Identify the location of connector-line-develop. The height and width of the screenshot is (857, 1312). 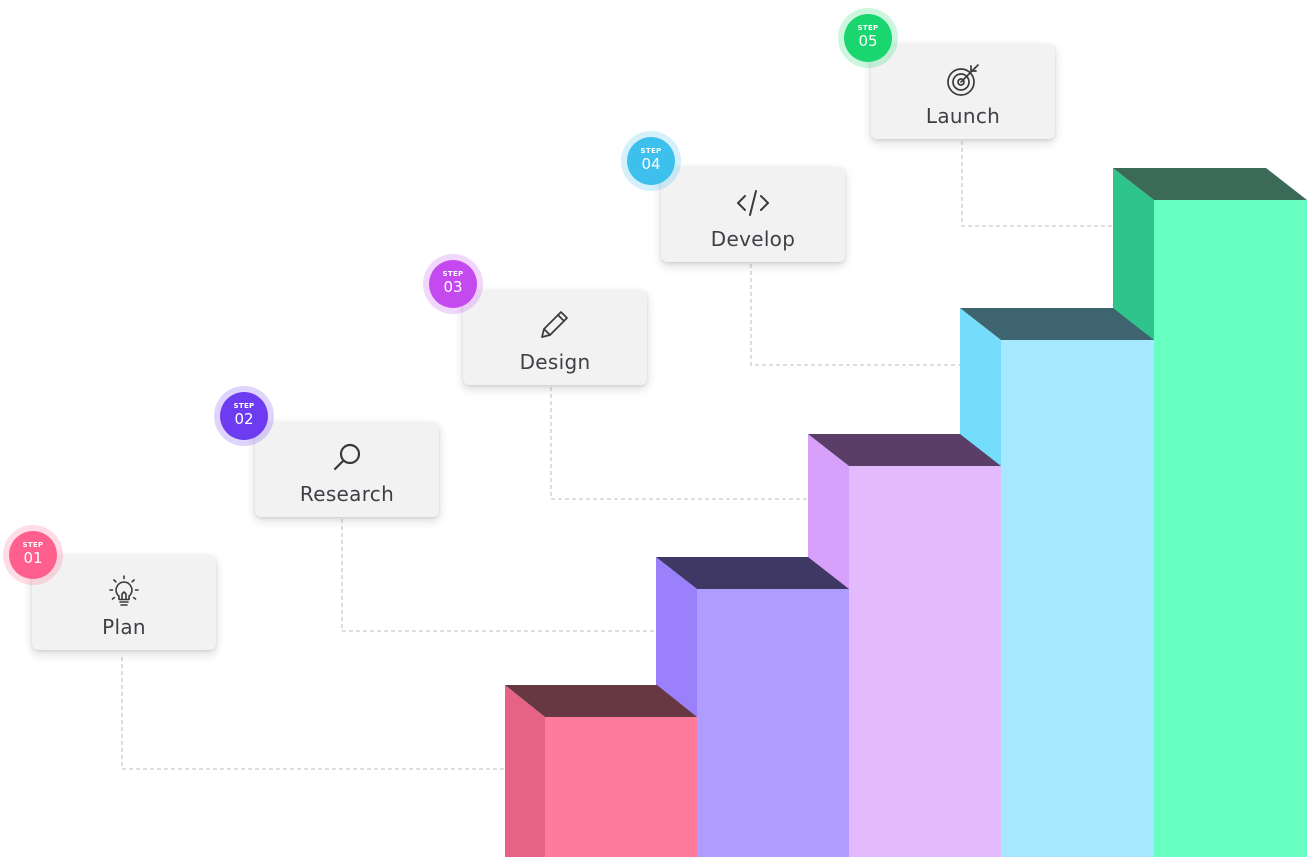
(855, 315).